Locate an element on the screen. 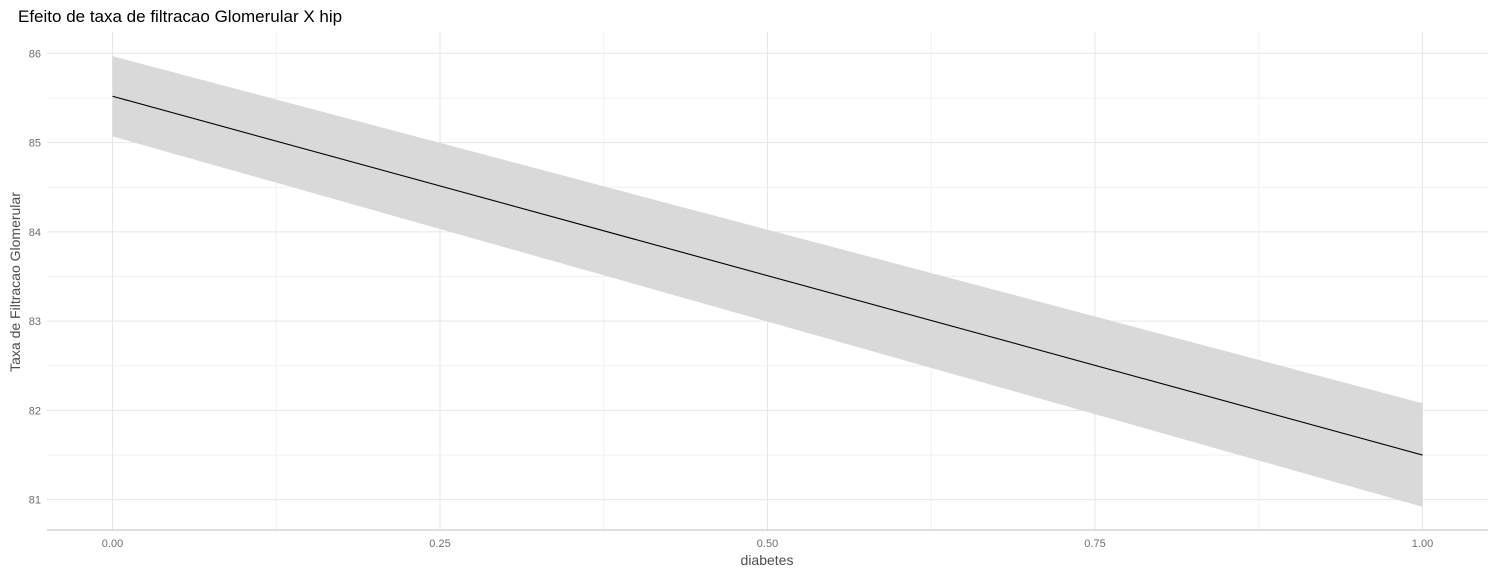  x-tick-label: 0.00 is located at coordinates (112, 544).